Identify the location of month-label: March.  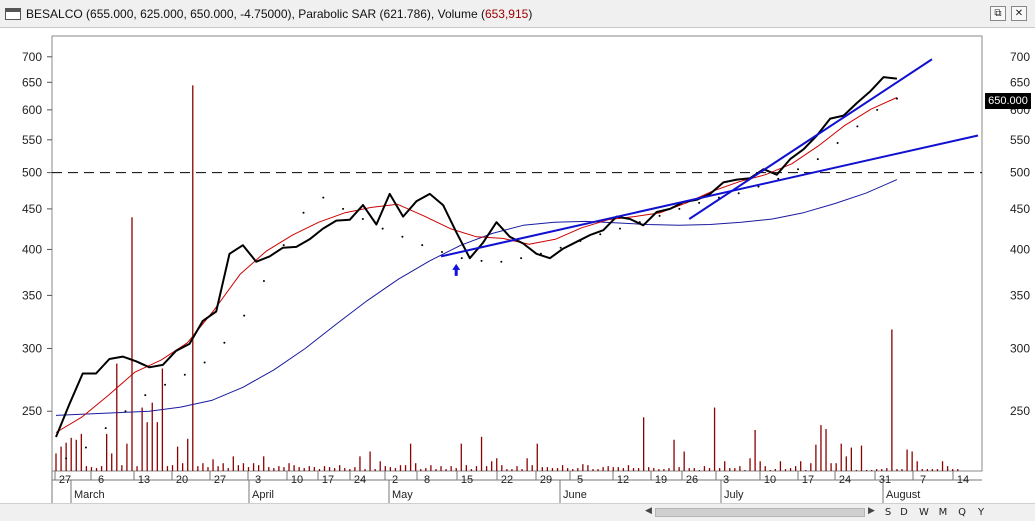
(89, 495).